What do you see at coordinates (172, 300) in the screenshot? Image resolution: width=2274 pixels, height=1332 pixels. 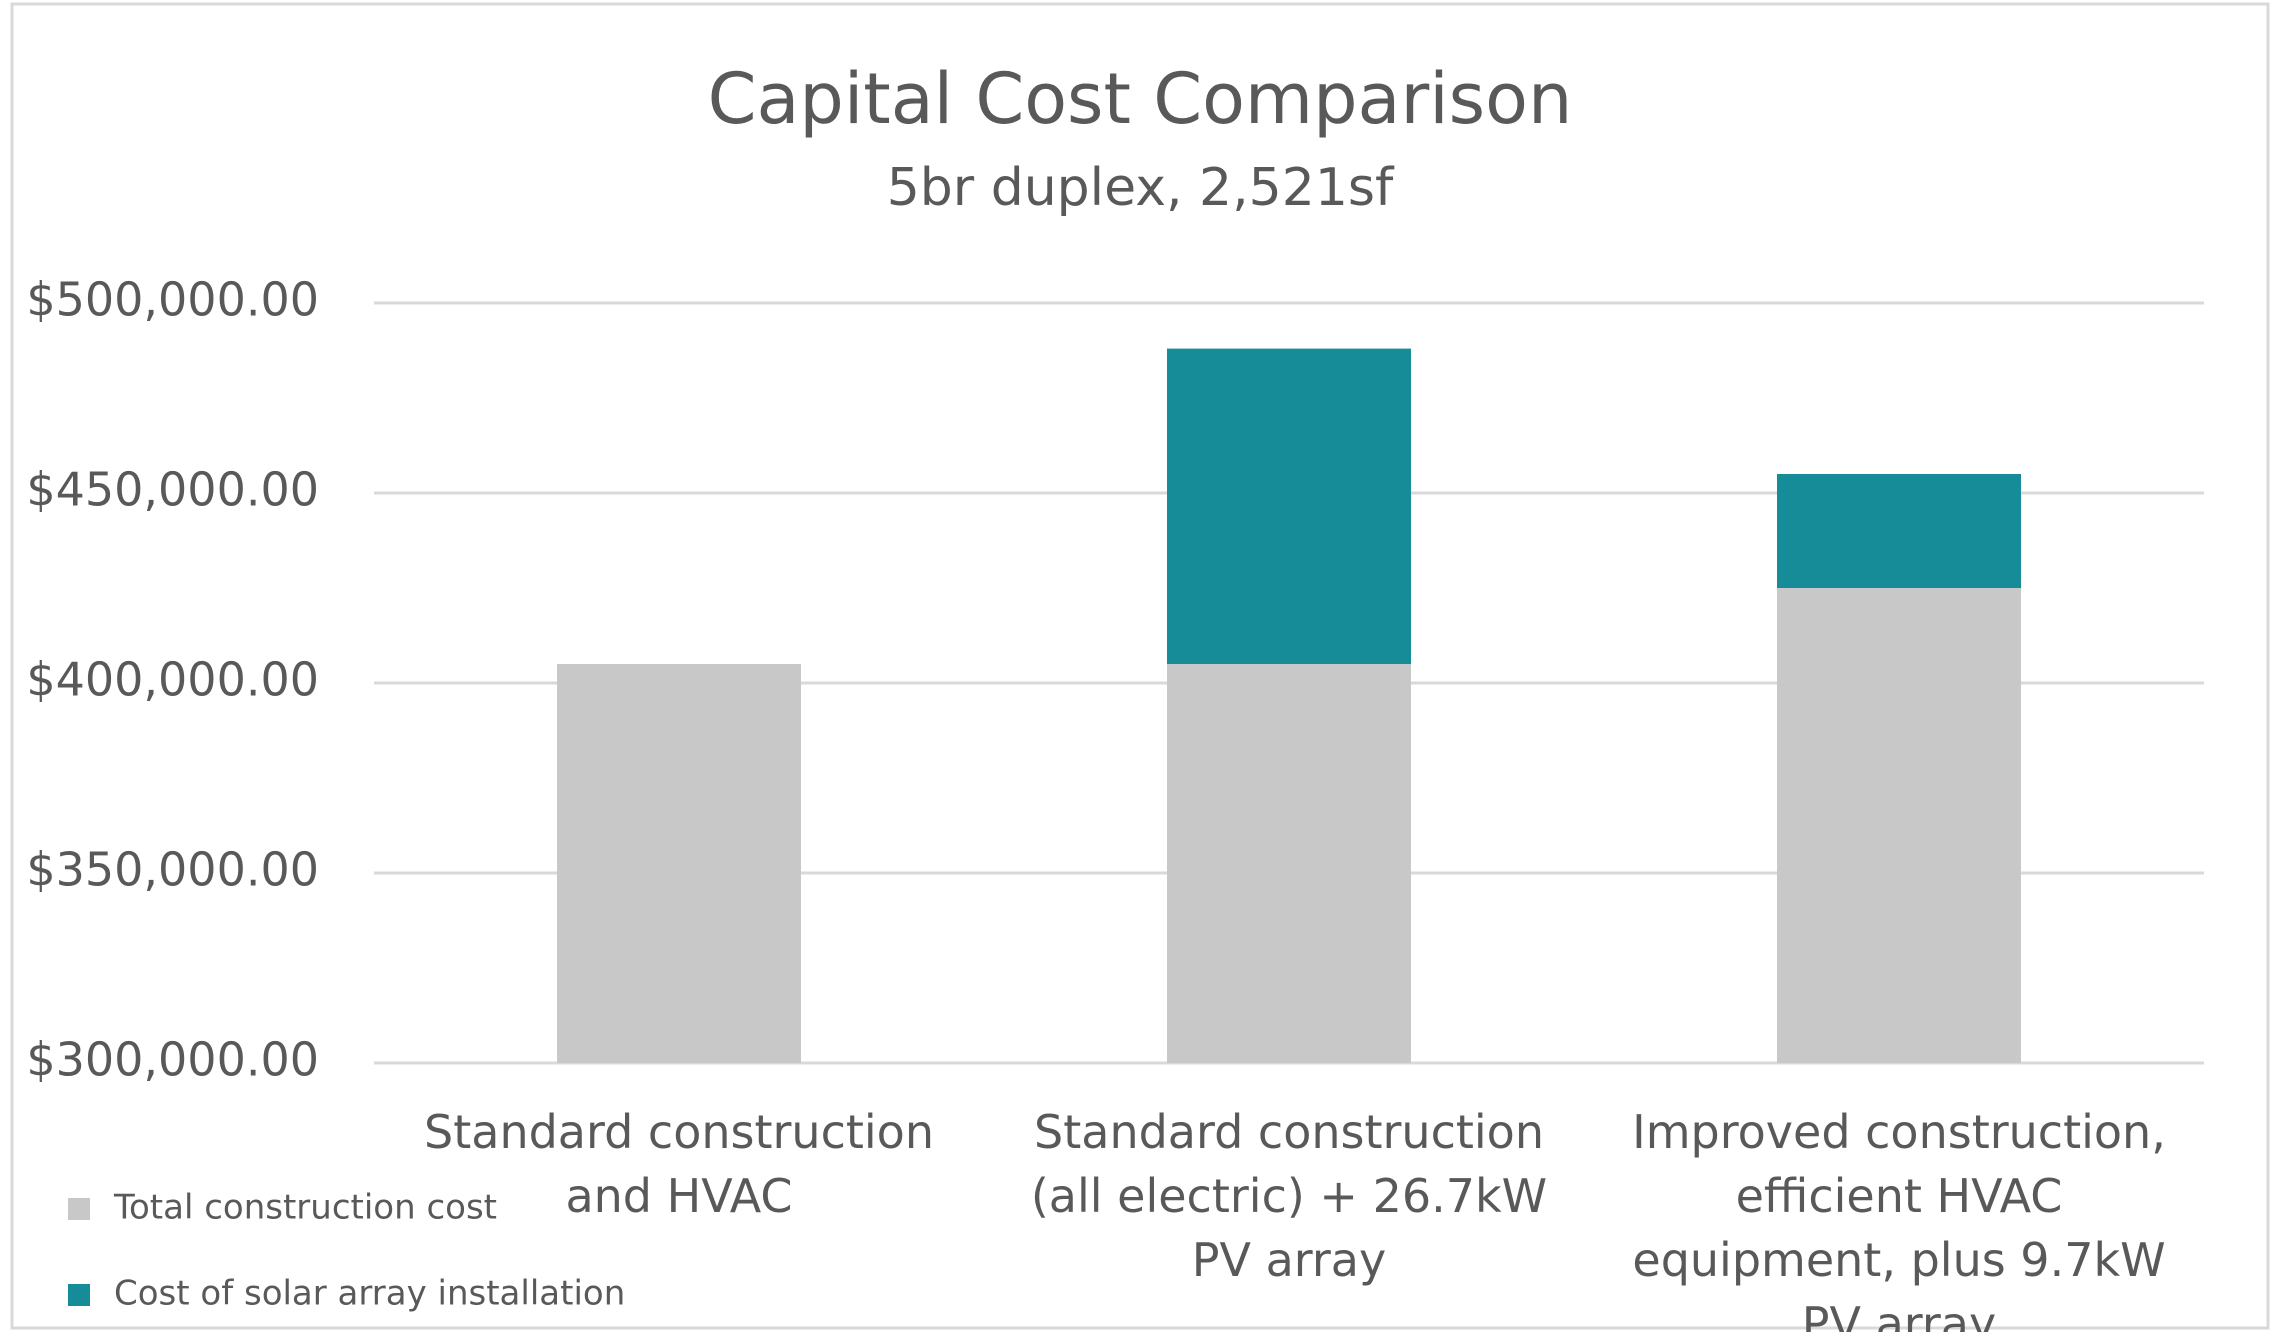 I see `y-tick-label: $500,000.00` at bounding box center [172, 300].